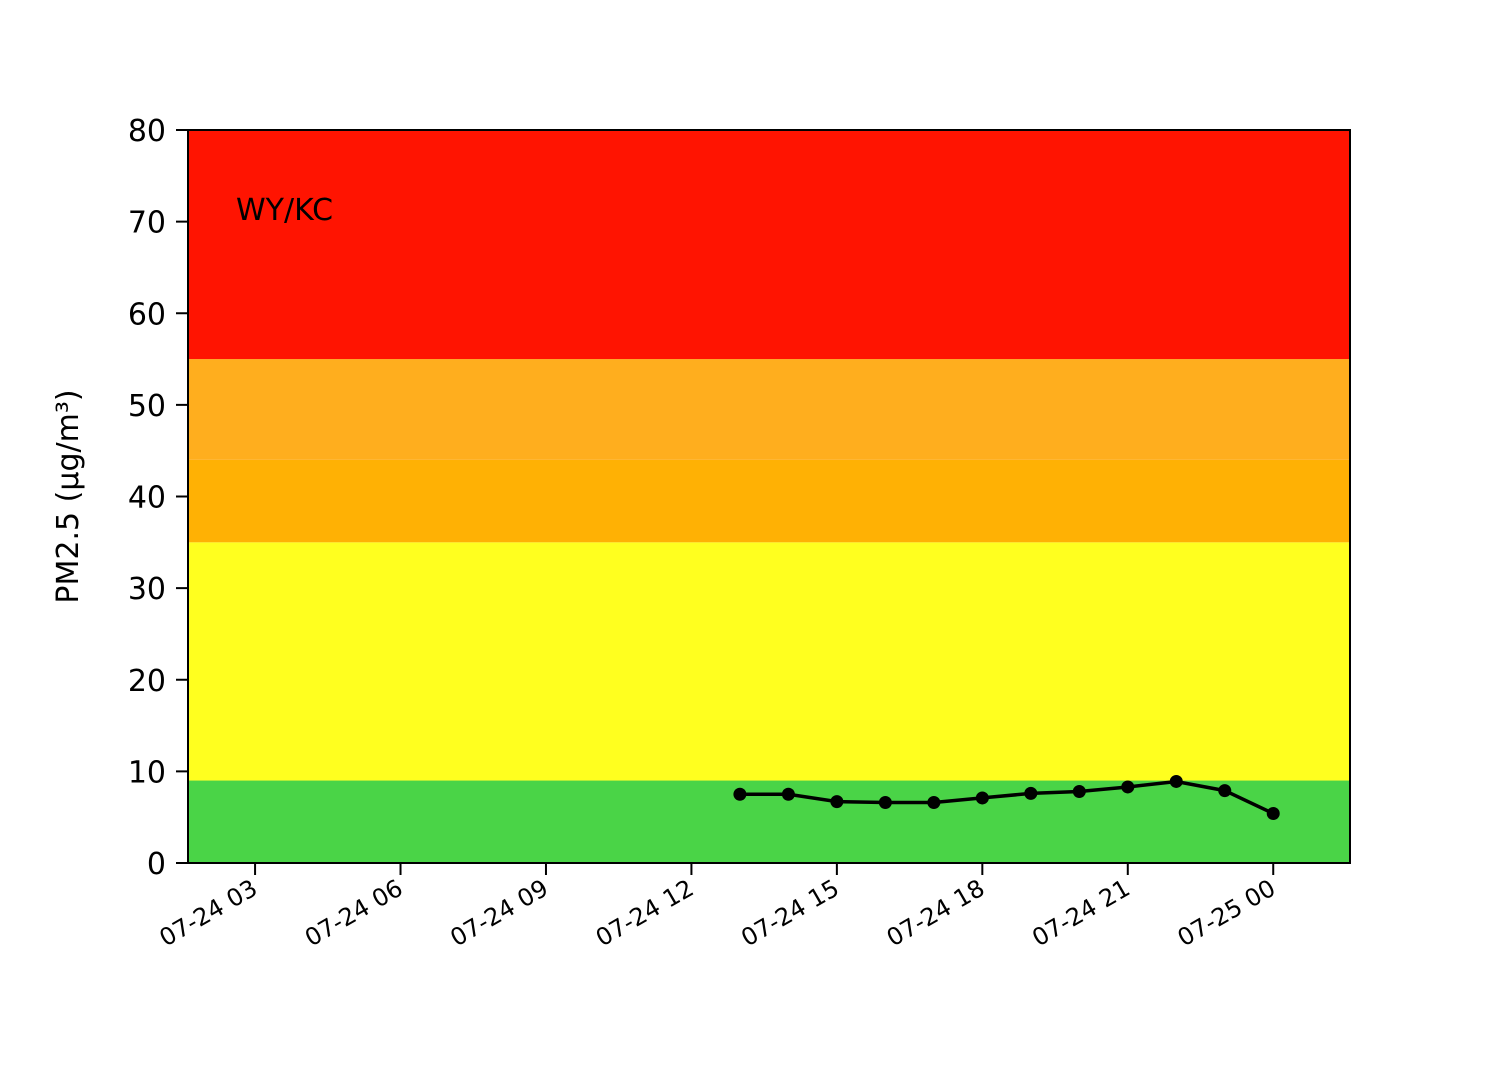  What do you see at coordinates (1080, 913) in the screenshot?
I see `x-tick-label: 07-24 21` at bounding box center [1080, 913].